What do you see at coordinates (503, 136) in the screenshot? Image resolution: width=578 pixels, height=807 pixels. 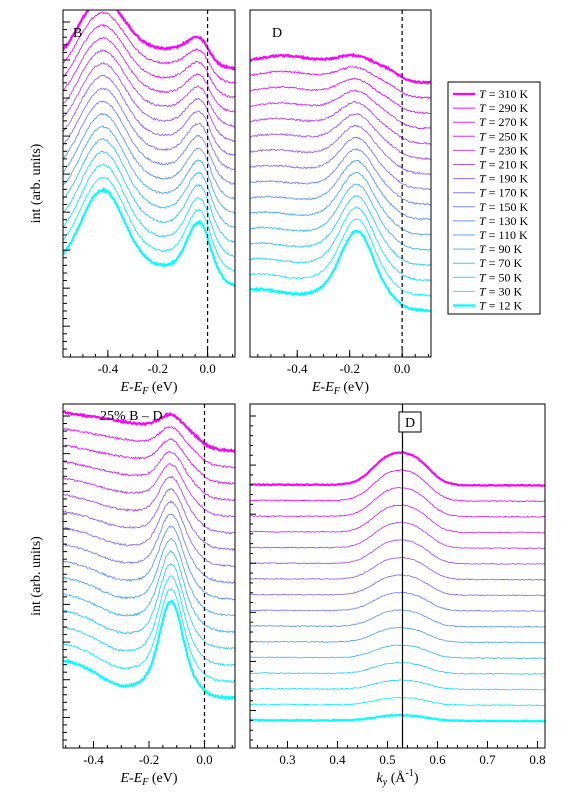 I see `legend-entry: T = 250 K` at bounding box center [503, 136].